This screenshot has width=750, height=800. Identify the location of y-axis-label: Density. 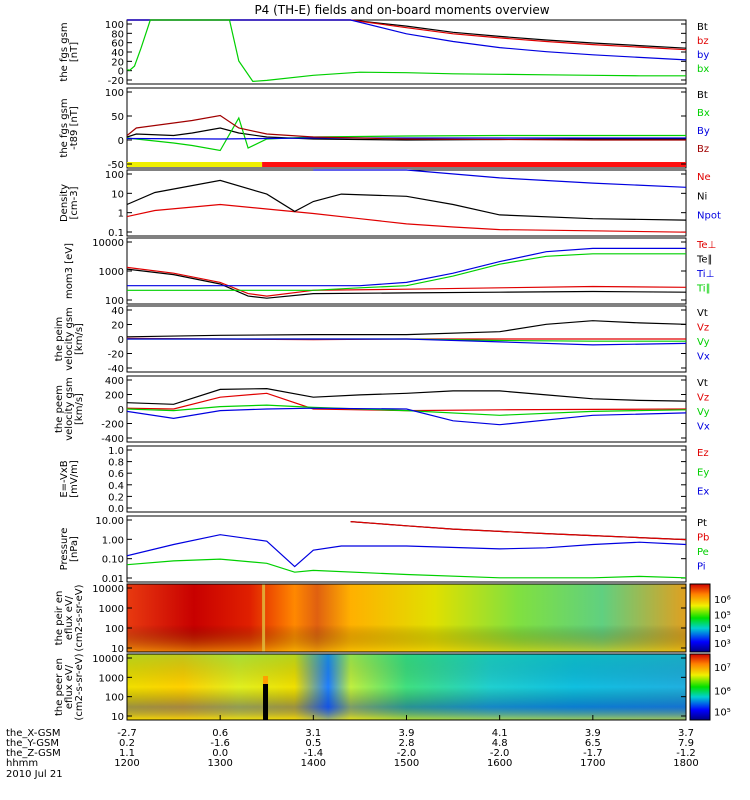
(64, 203).